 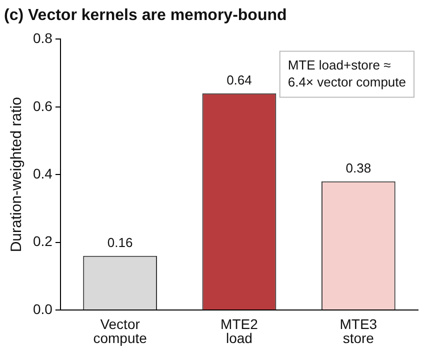 What do you see at coordinates (42, 173) in the screenshot?
I see `y-tick-label: 0.4` at bounding box center [42, 173].